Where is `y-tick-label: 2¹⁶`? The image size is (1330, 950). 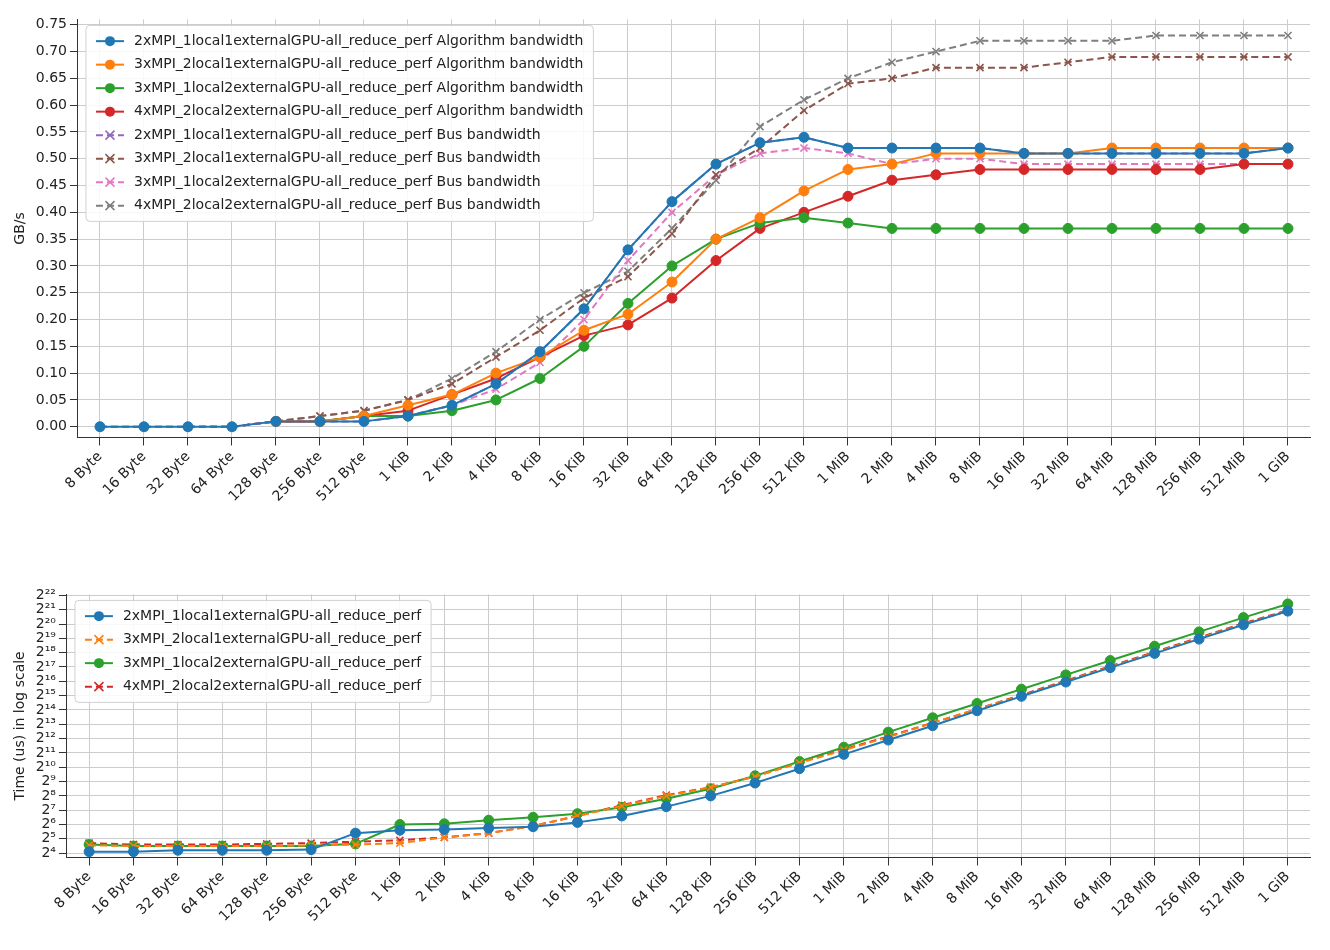
y-tick-label: 2¹⁶ is located at coordinates (46, 679).